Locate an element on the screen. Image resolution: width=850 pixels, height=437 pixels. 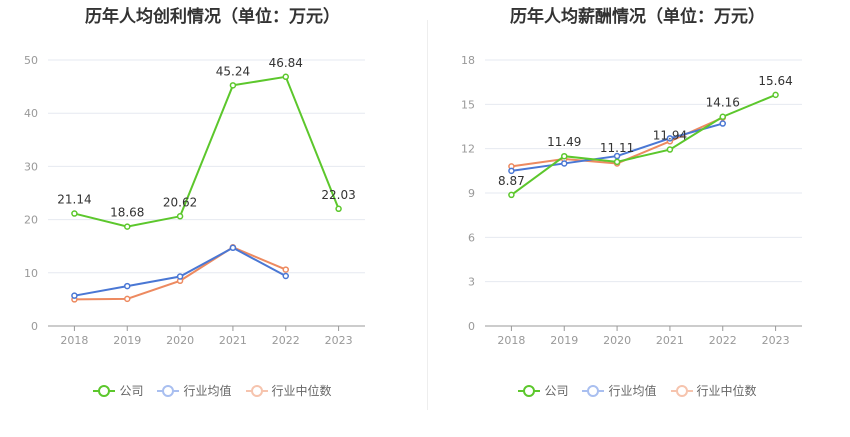
panel-divider is located at coordinates (427, 215).